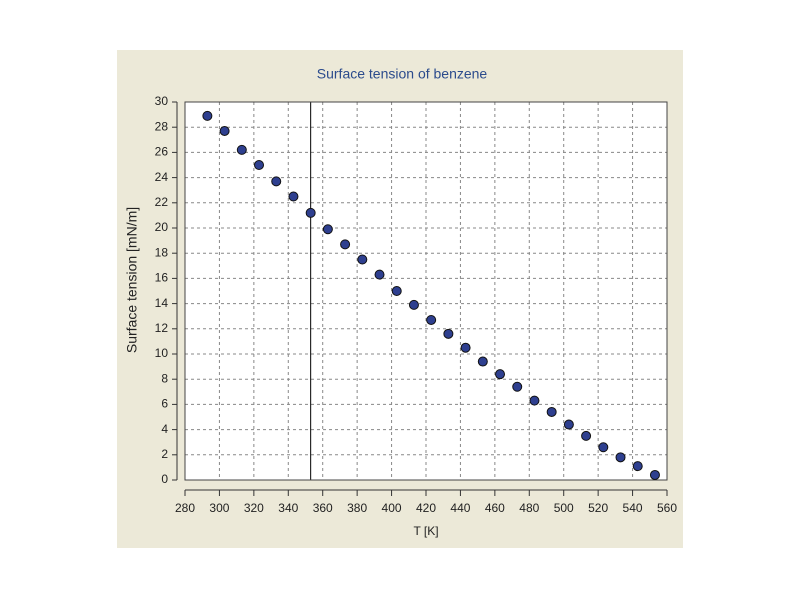 The width and height of the screenshot is (800, 600). What do you see at coordinates (162, 252) in the screenshot?
I see `y-tick-label: 18` at bounding box center [162, 252].